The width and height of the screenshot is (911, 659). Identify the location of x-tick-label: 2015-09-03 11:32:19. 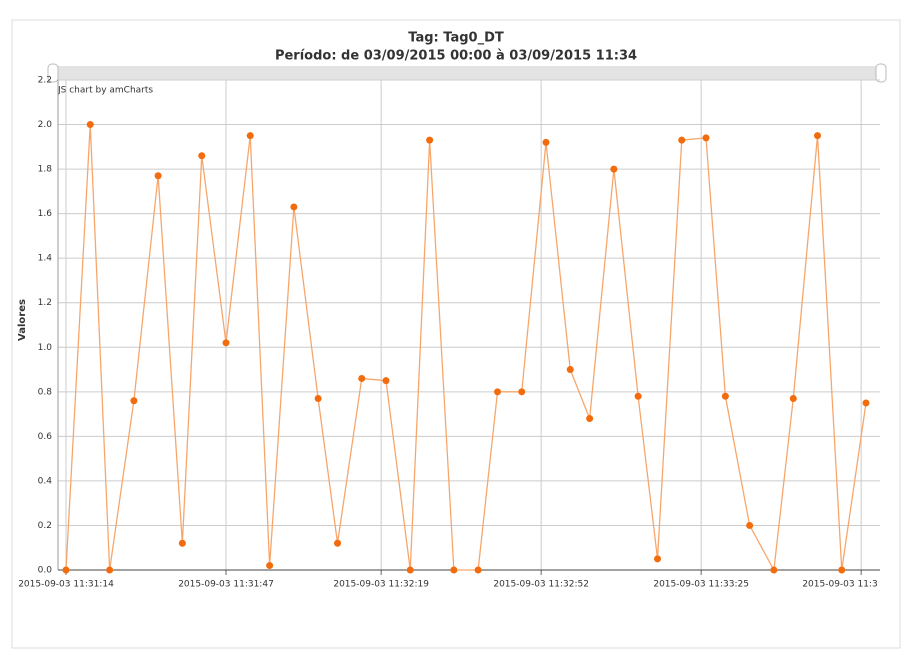
(381, 585).